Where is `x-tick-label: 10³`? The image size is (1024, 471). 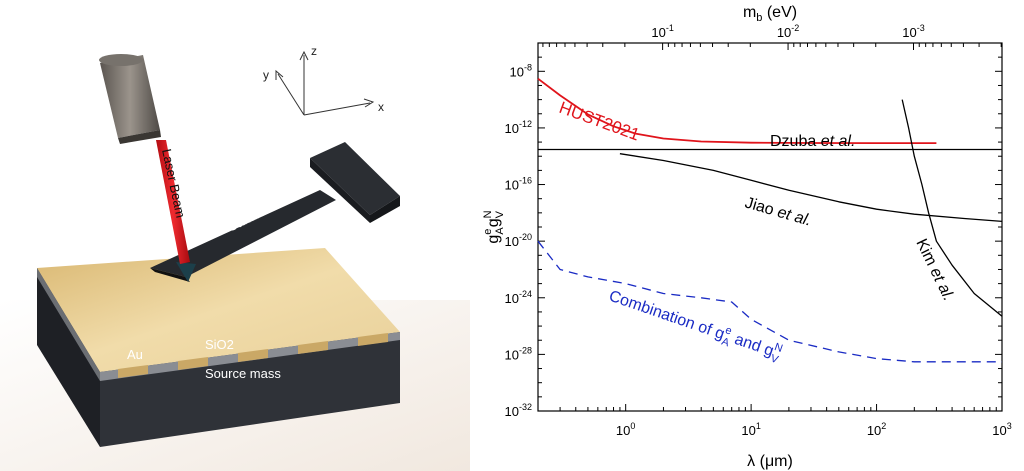 x-tick-label: 10³ is located at coordinates (1001, 429).